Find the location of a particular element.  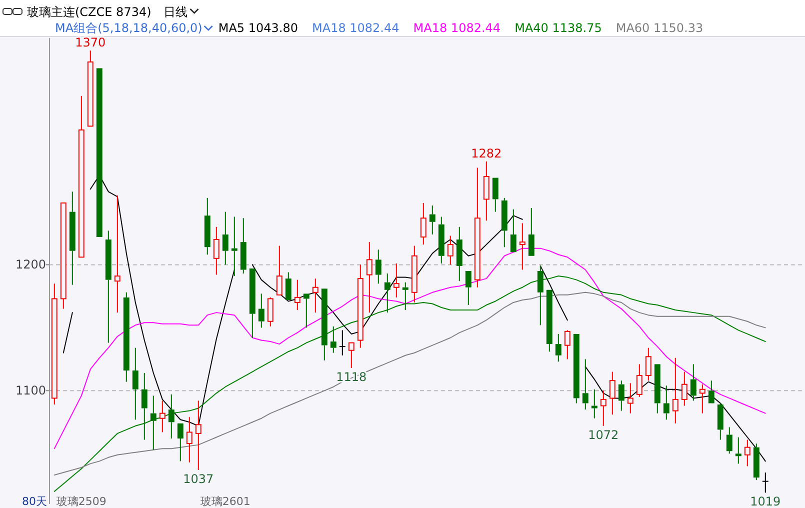

text: MA5 1043.80 is located at coordinates (258, 28).